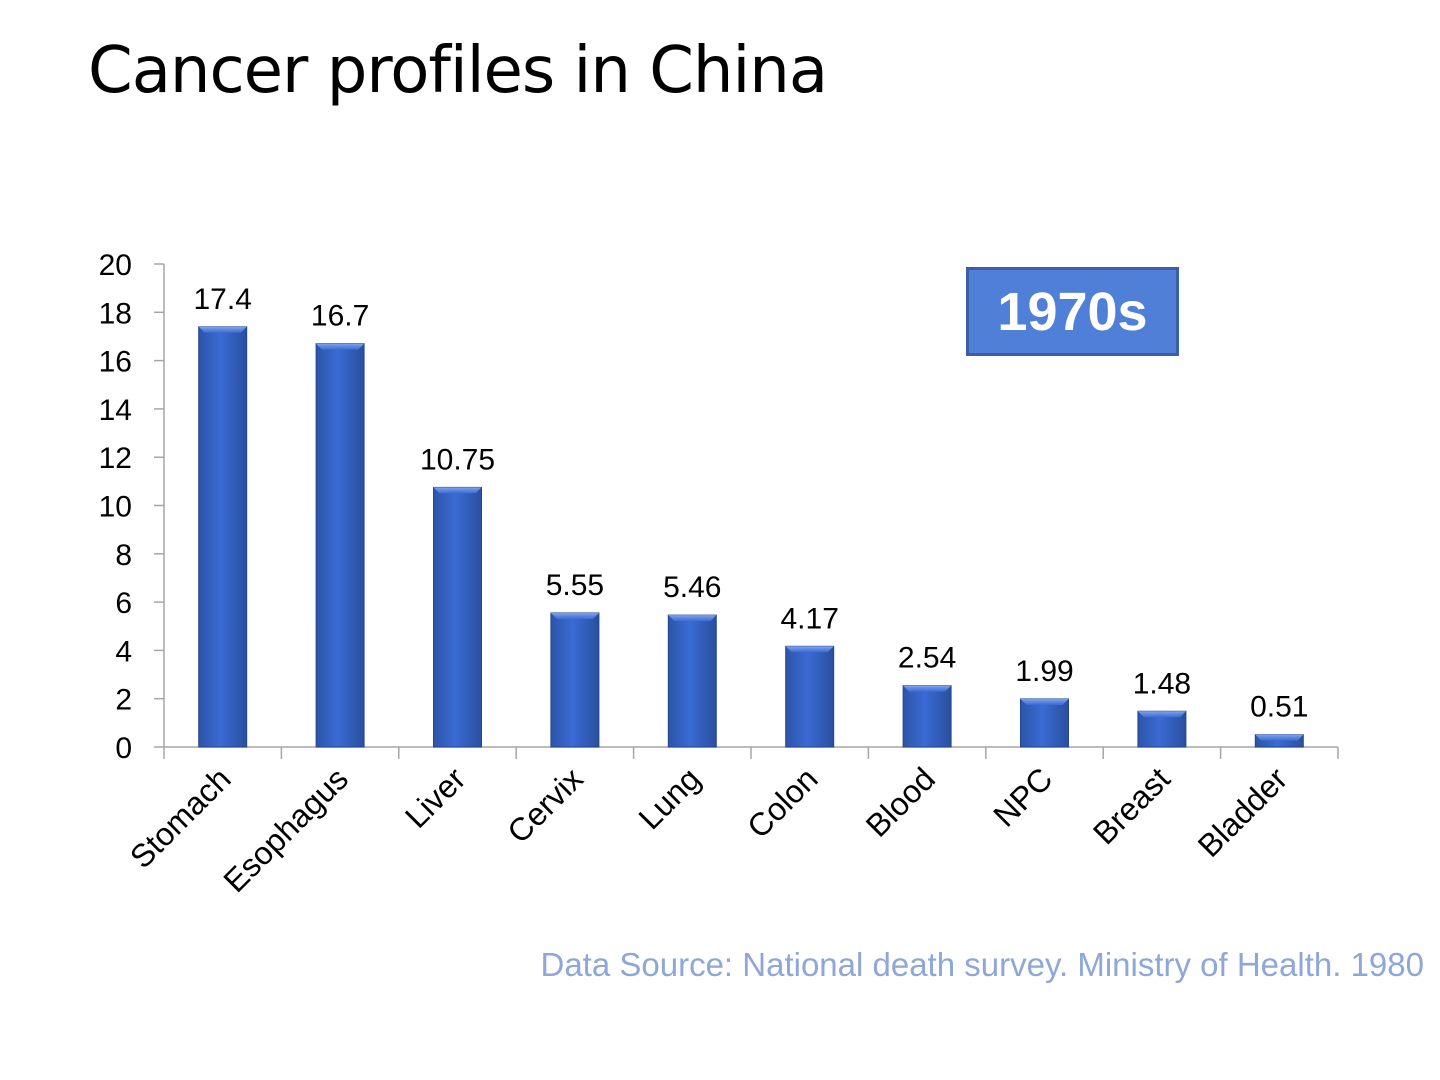 The width and height of the screenshot is (1440, 1080). Describe the element at coordinates (123, 555) in the screenshot. I see `y-tick-label: 8` at that location.